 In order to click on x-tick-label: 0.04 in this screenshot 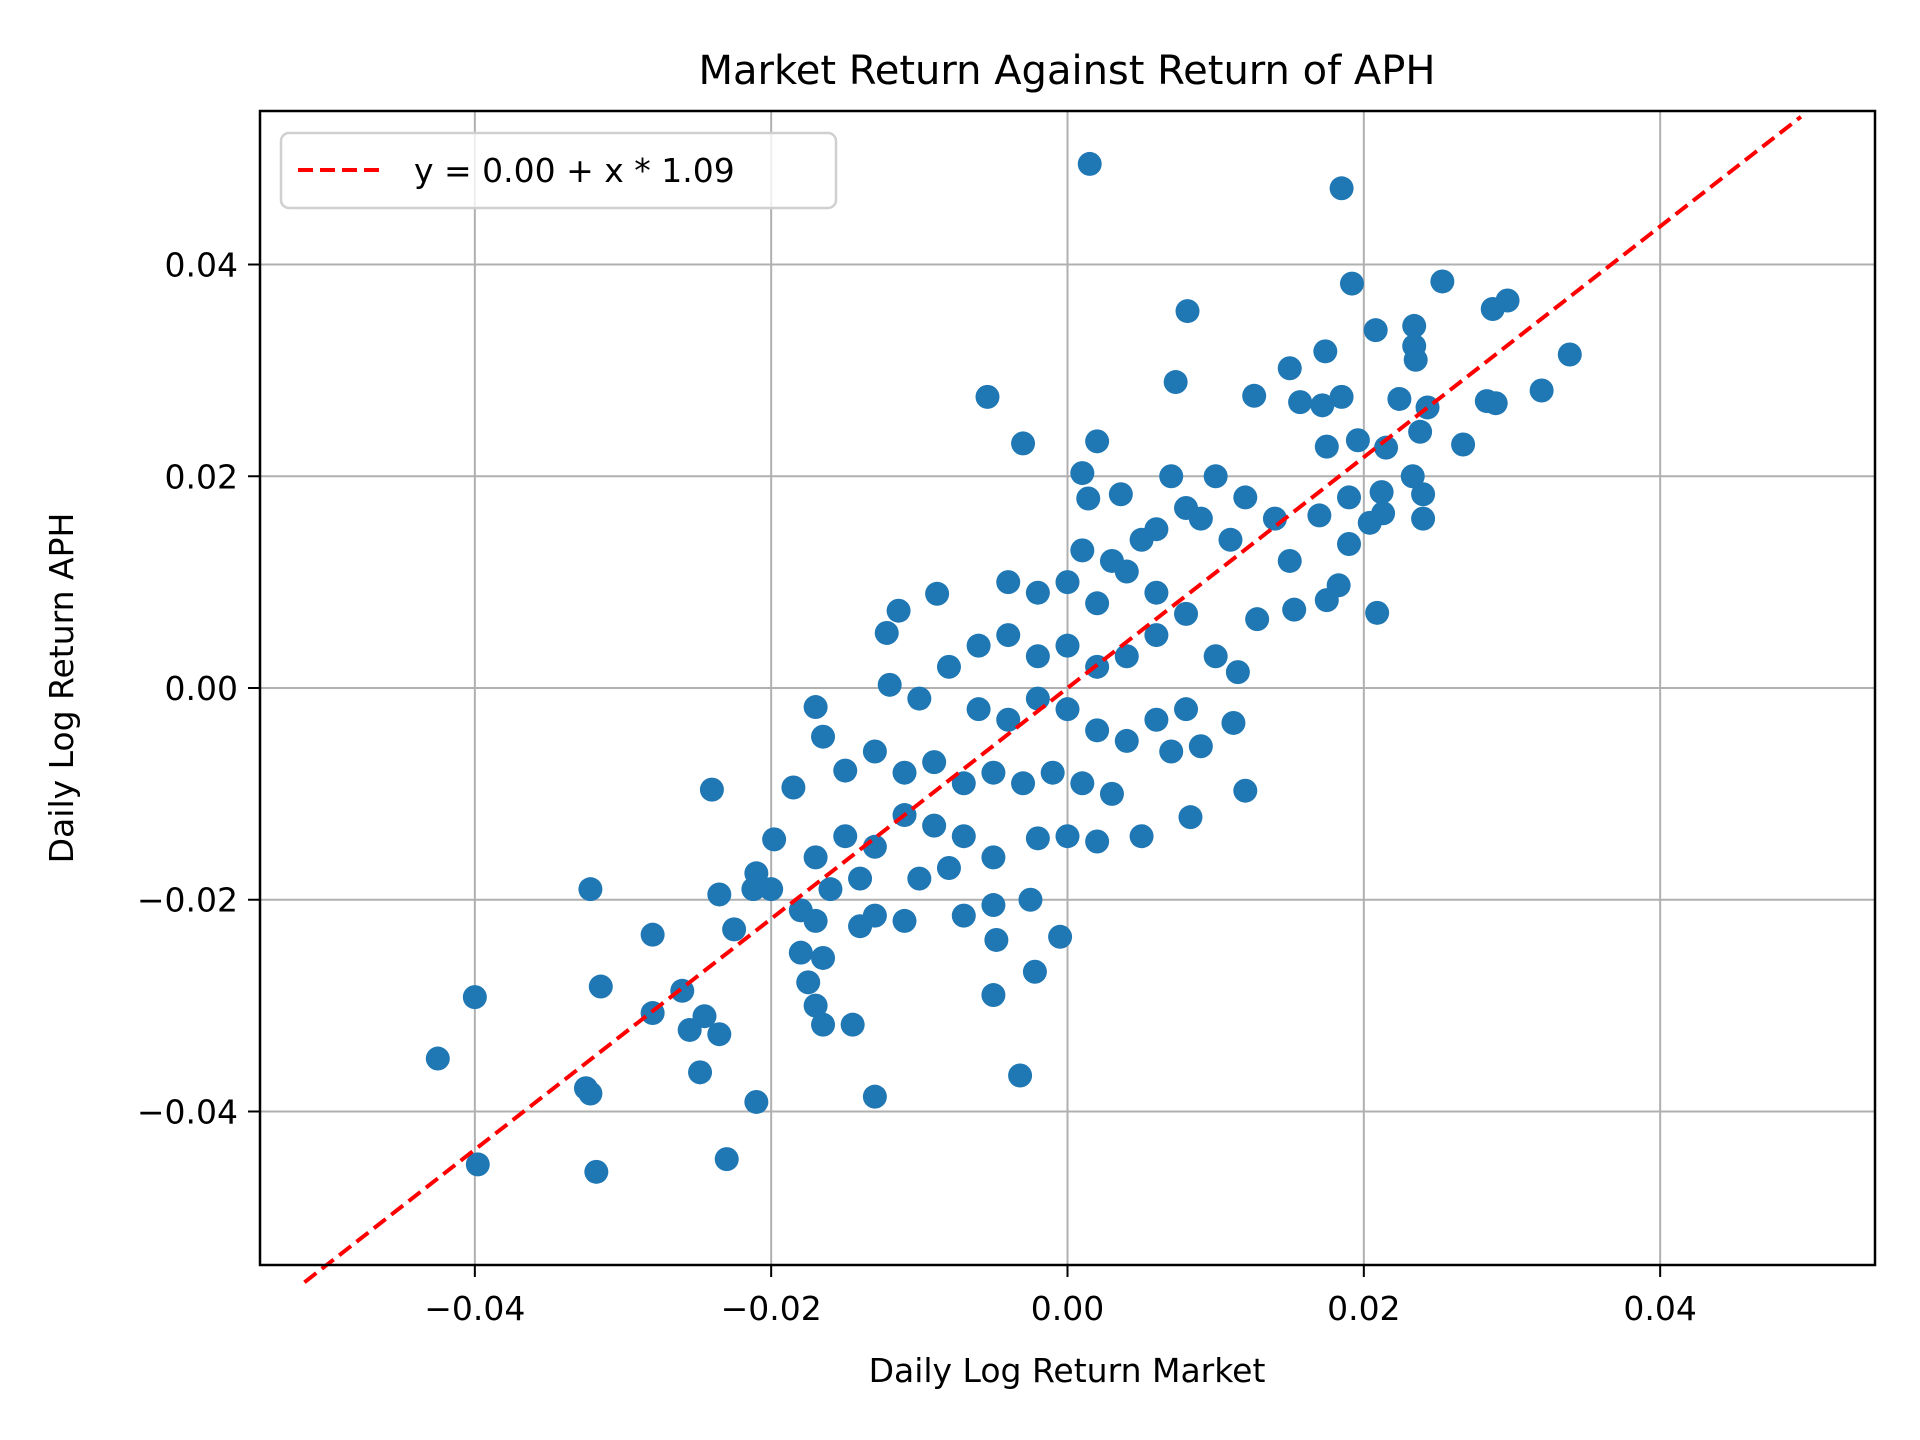, I will do `click(1659, 1308)`.